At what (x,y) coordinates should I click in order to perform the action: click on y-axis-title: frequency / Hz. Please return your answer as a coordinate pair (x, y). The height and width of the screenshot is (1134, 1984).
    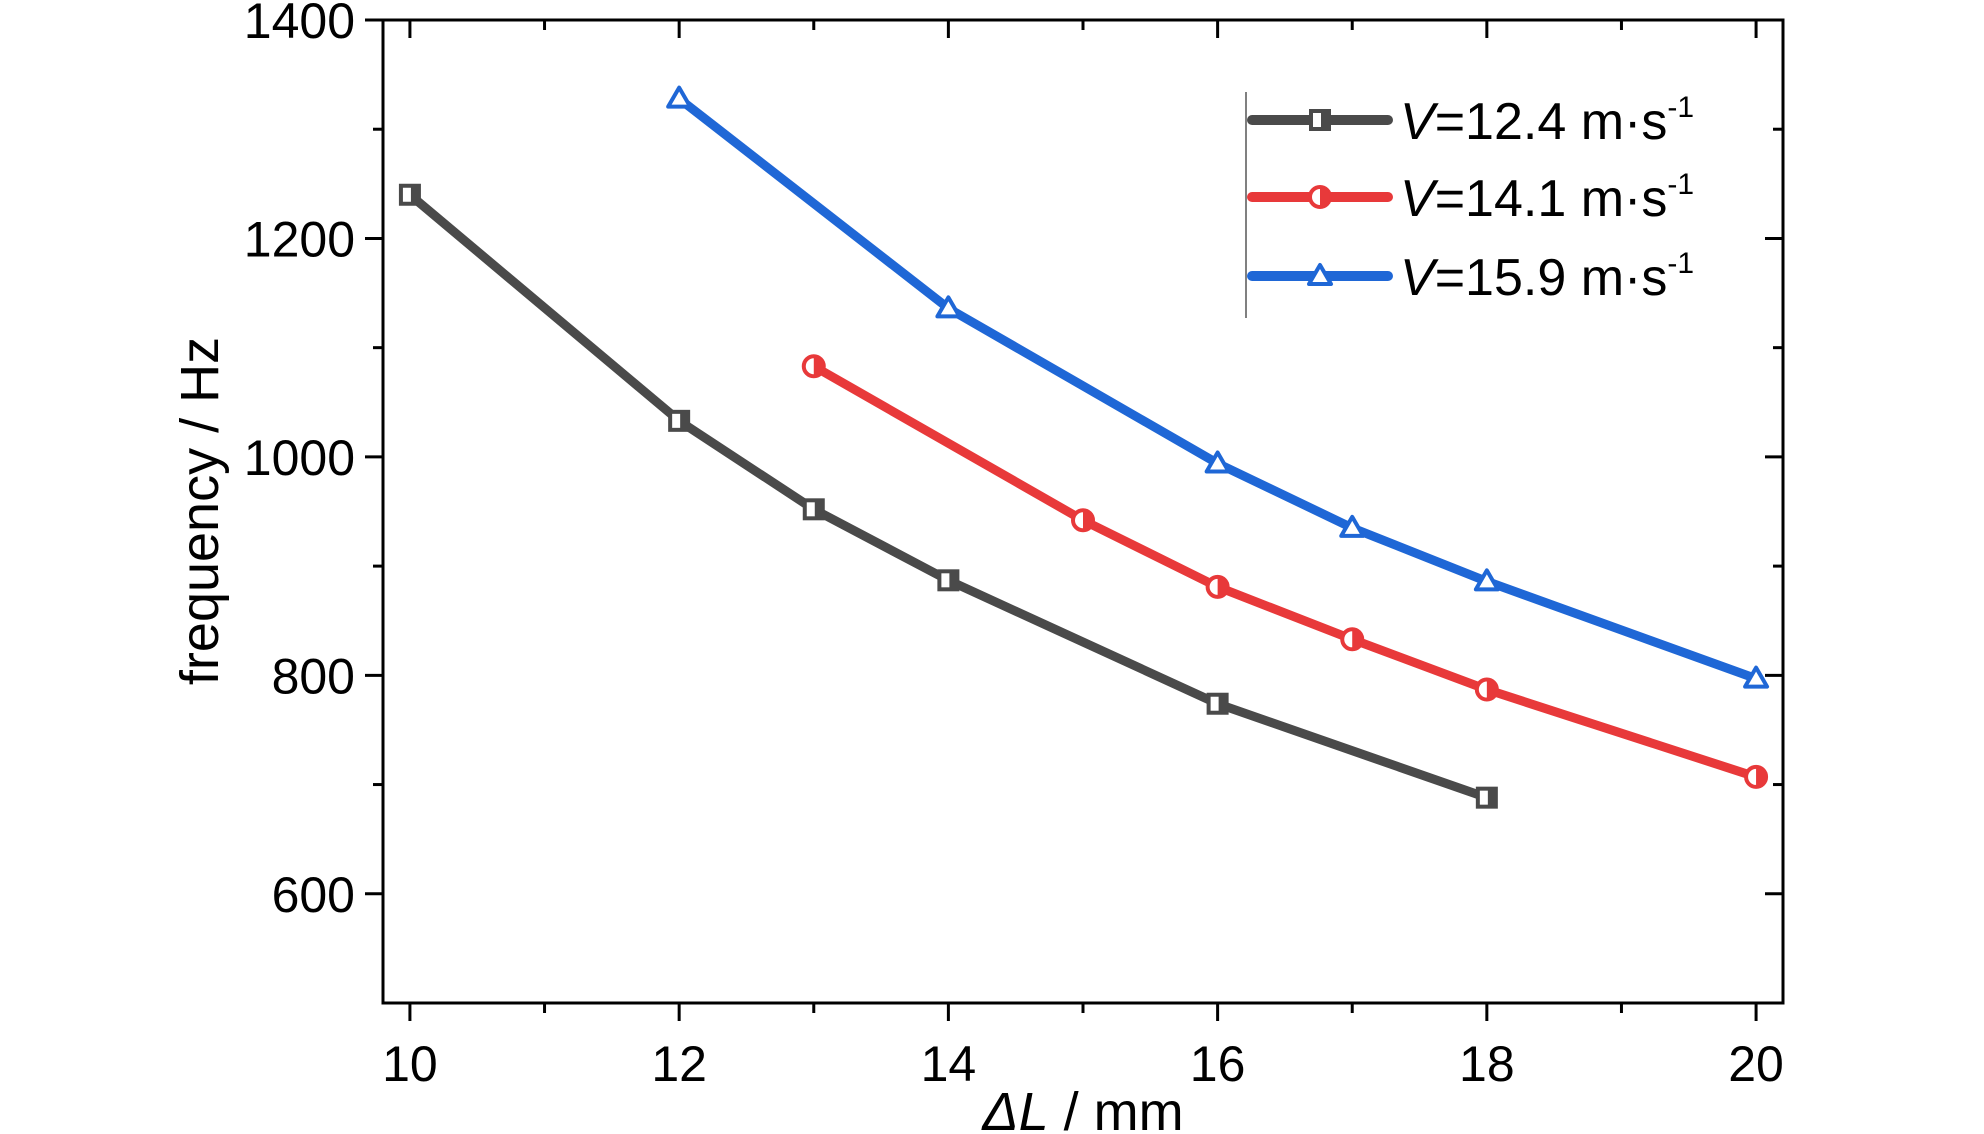
    Looking at the image, I should click on (200, 511).